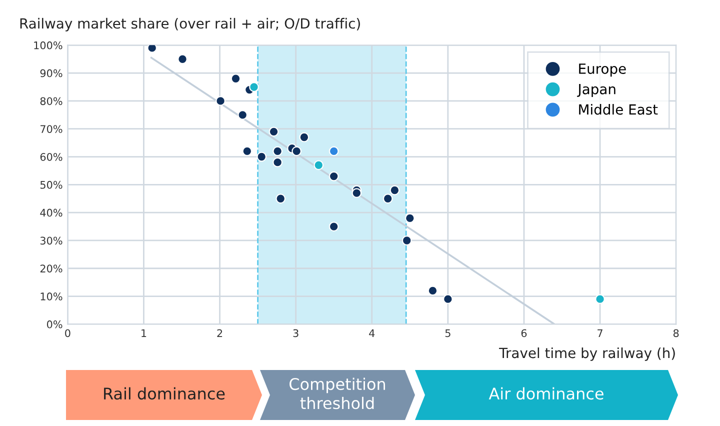 The height and width of the screenshot is (426, 720). What do you see at coordinates (51, 268) in the screenshot?
I see `y-tick-label: 20%` at bounding box center [51, 268].